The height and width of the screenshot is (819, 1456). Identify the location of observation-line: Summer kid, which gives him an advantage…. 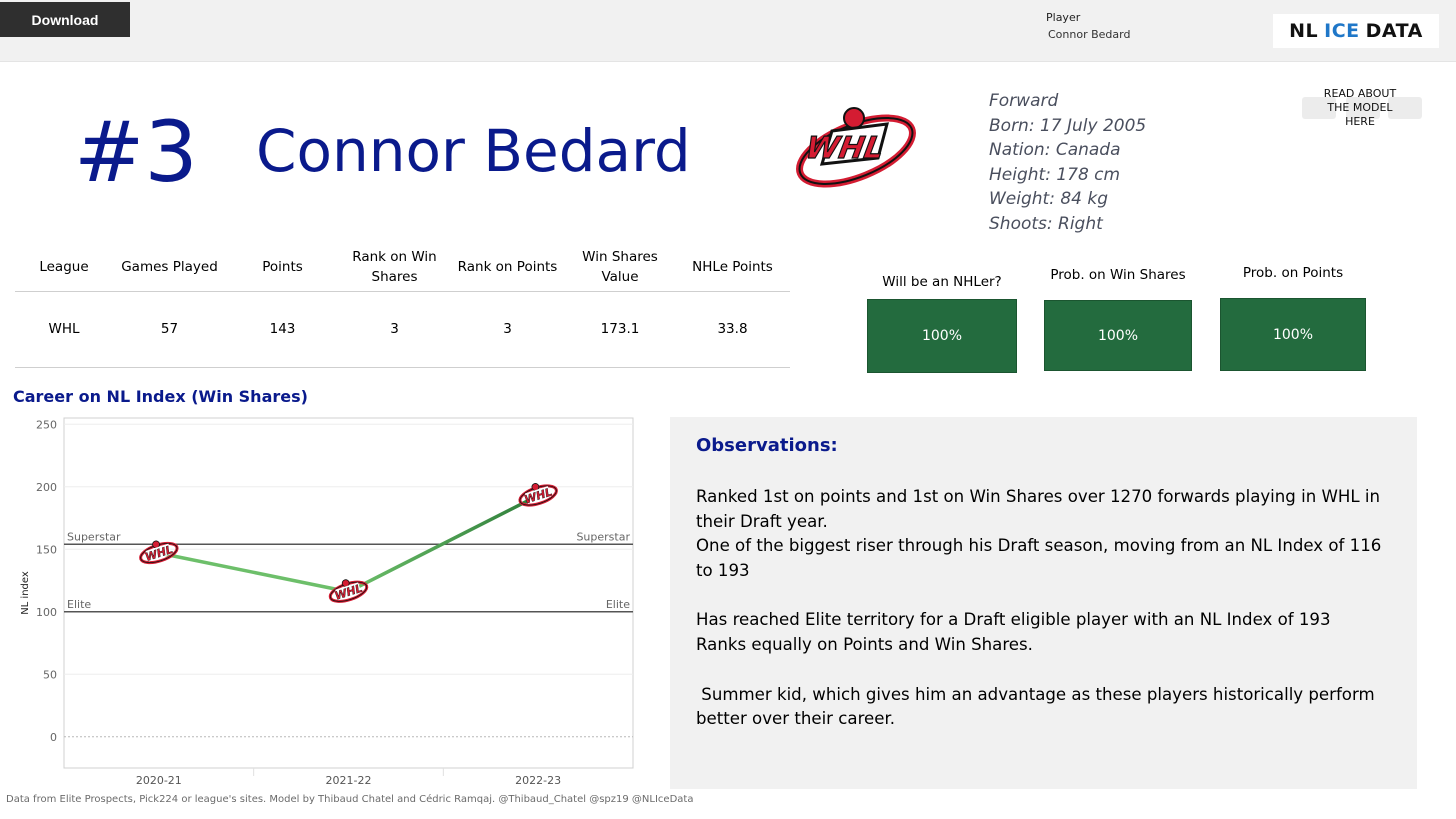
(1038, 706).